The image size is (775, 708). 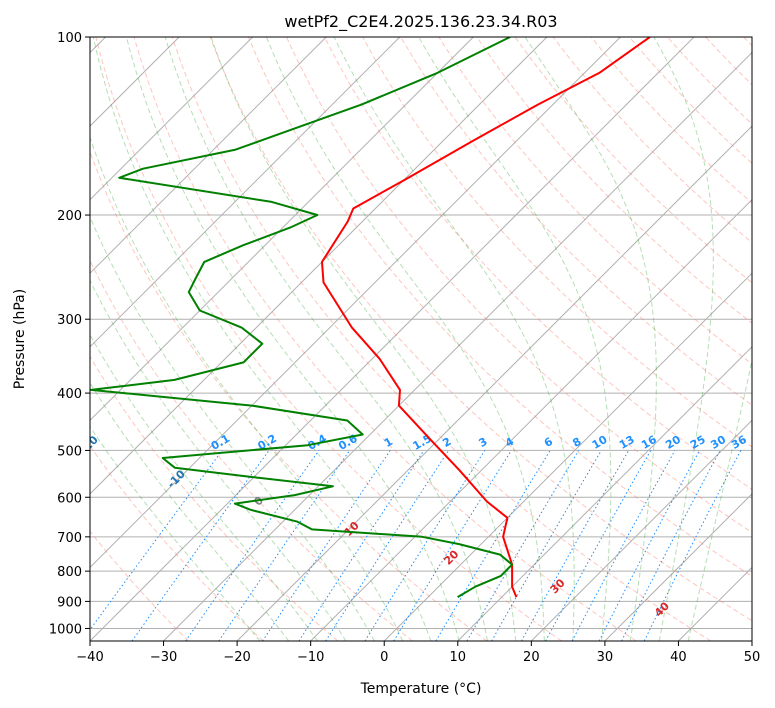 What do you see at coordinates (69, 451) in the screenshot?
I see `y-tick-label: 500` at bounding box center [69, 451].